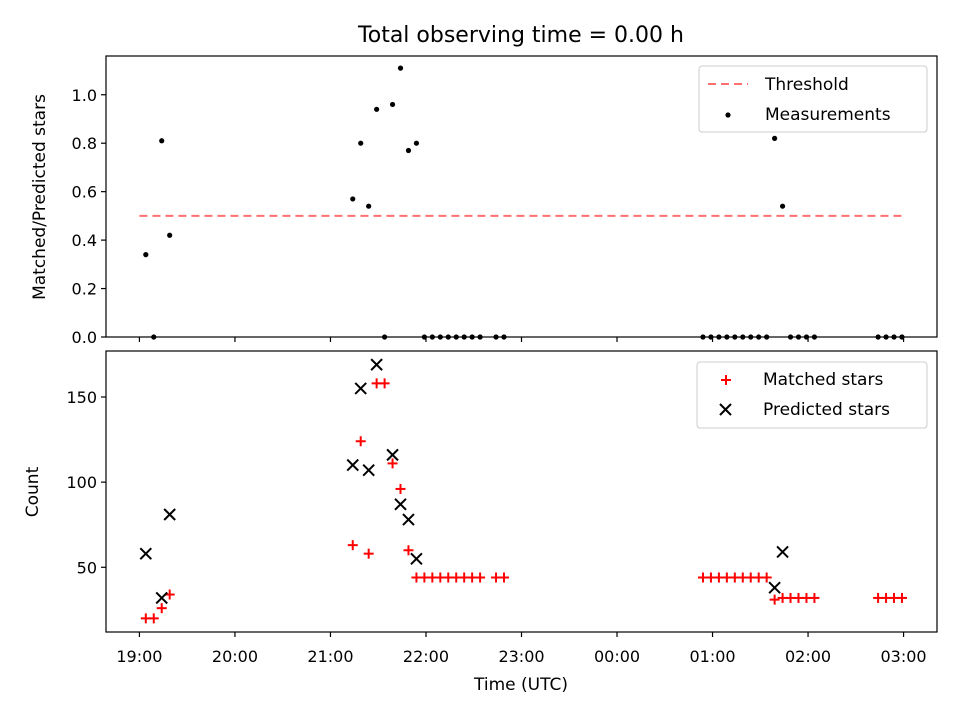  Describe the element at coordinates (139, 656) in the screenshot. I see `x-tick-label: 19:00` at that location.